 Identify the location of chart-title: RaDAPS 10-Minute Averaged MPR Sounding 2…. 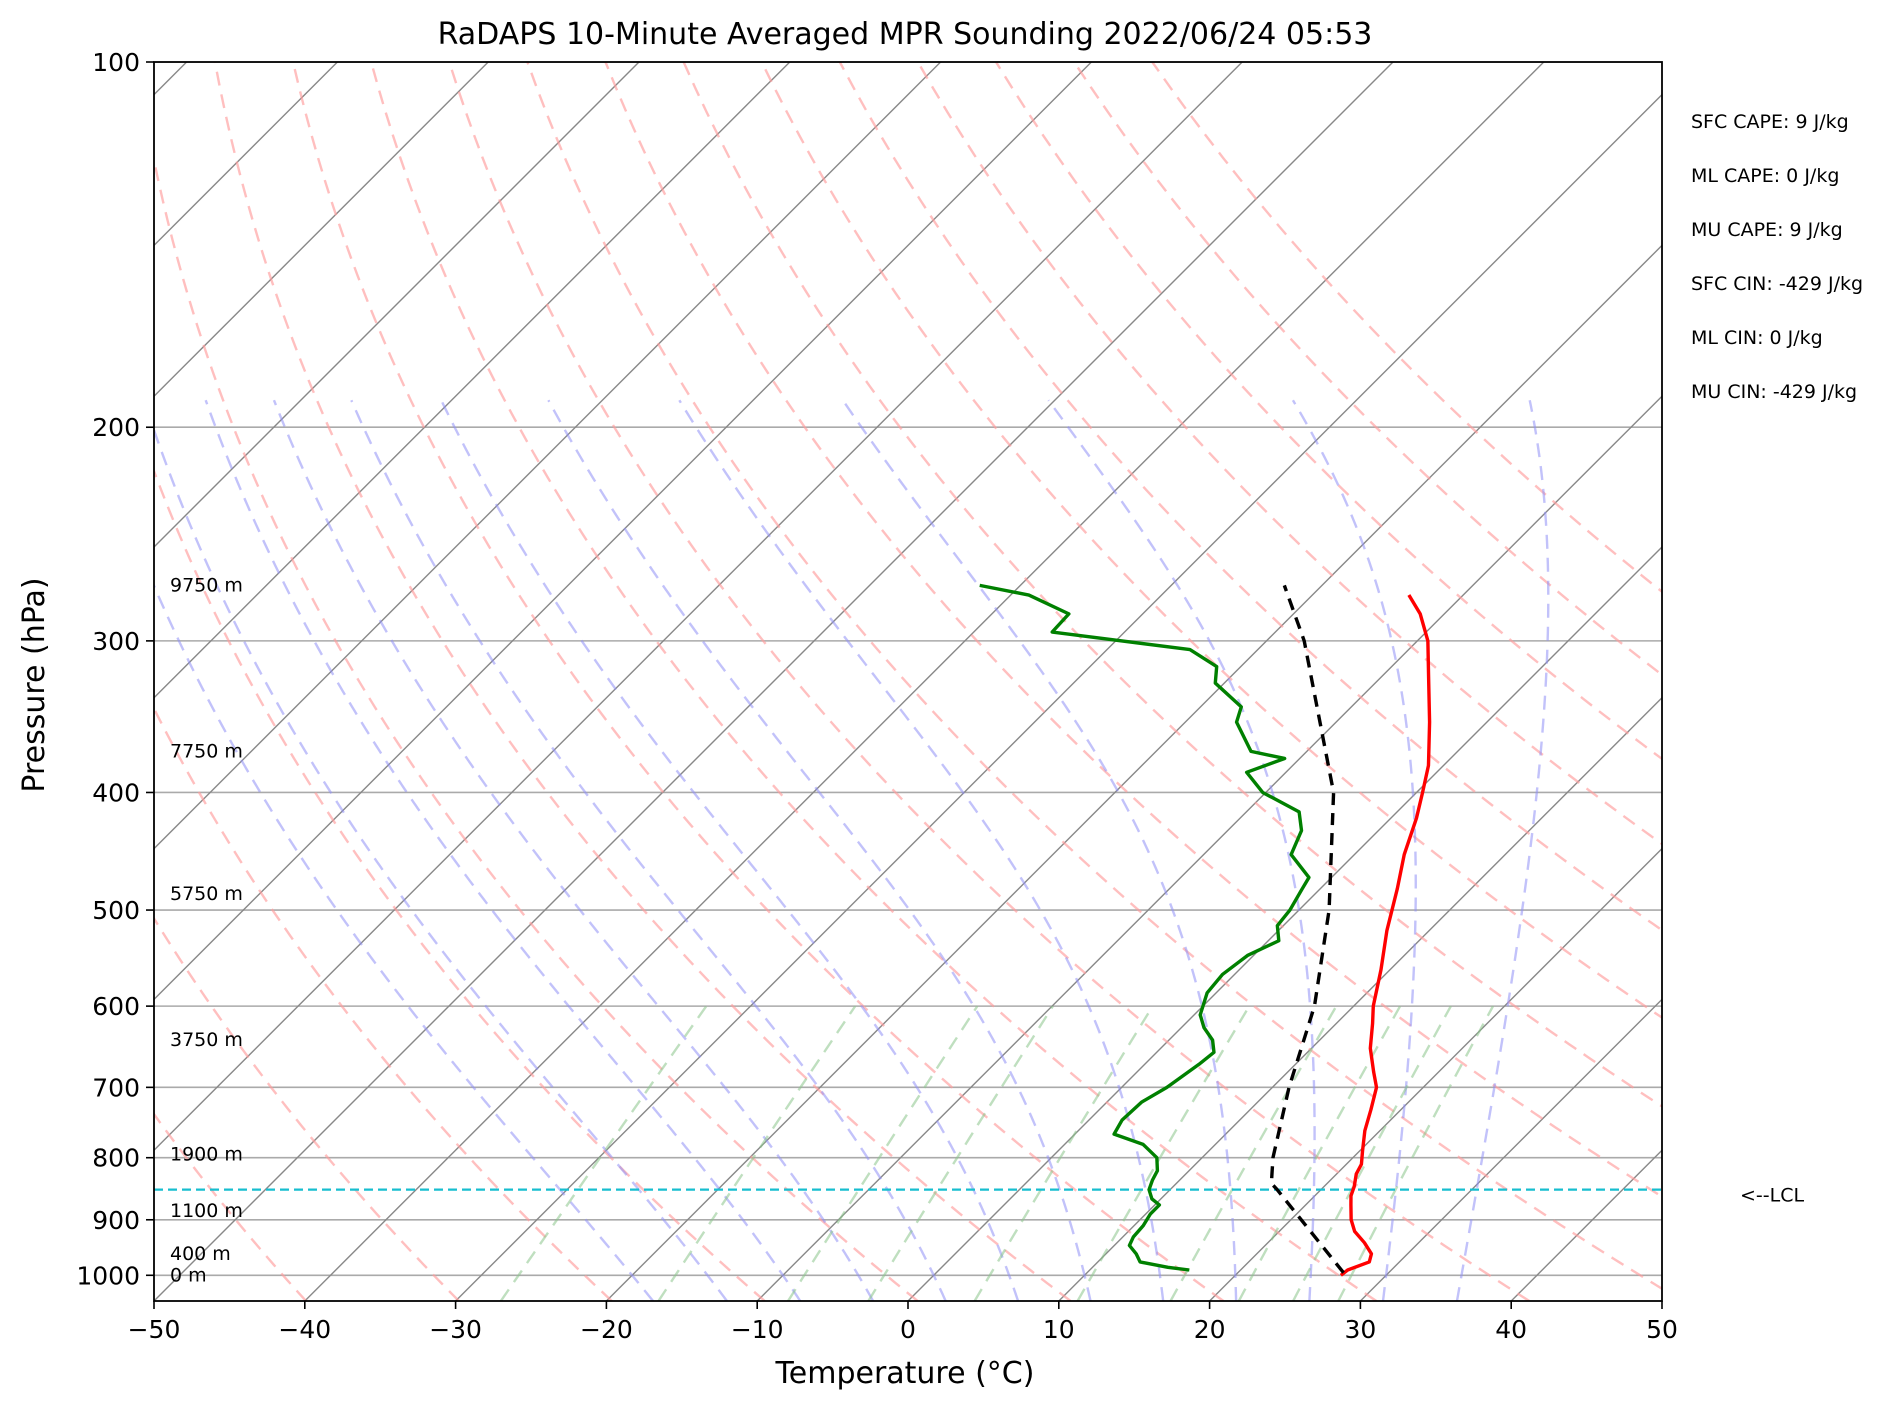
(905, 34).